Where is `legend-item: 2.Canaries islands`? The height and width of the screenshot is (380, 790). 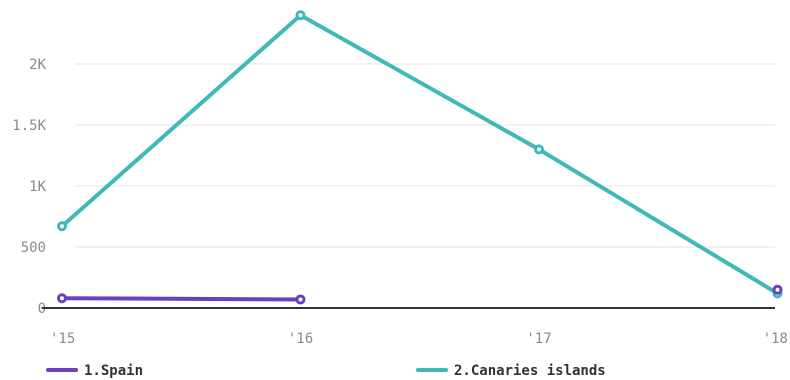
legend-item: 2.Canaries islands is located at coordinates (511, 371).